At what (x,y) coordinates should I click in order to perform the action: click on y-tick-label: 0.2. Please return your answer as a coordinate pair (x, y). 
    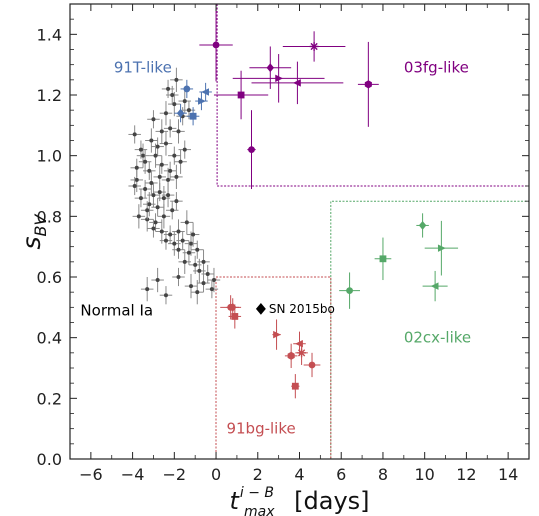
    Looking at the image, I should click on (49, 398).